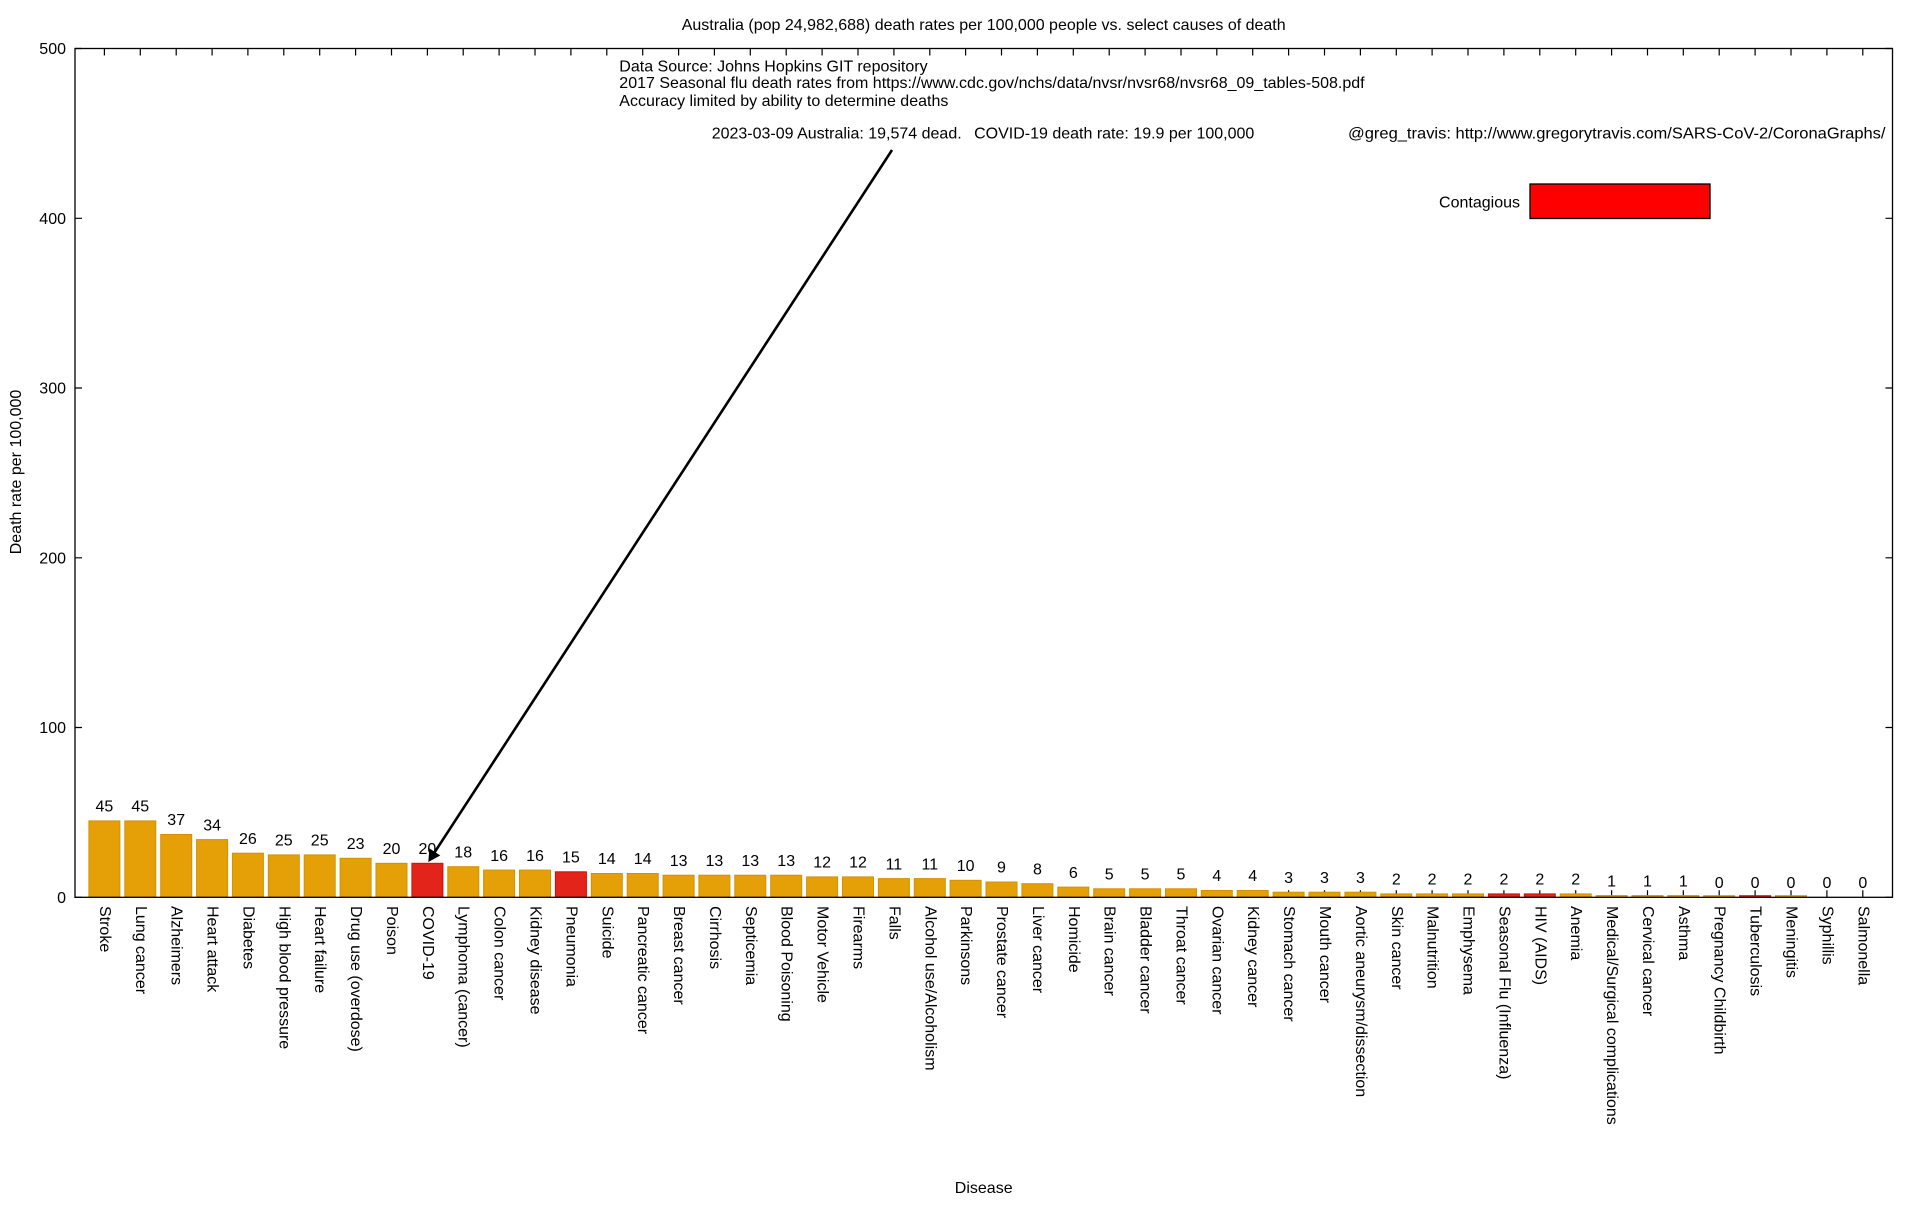 This screenshot has width=1920, height=1205. Describe the element at coordinates (1647, 961) in the screenshot. I see `svg-text: Cervical cancer` at that location.